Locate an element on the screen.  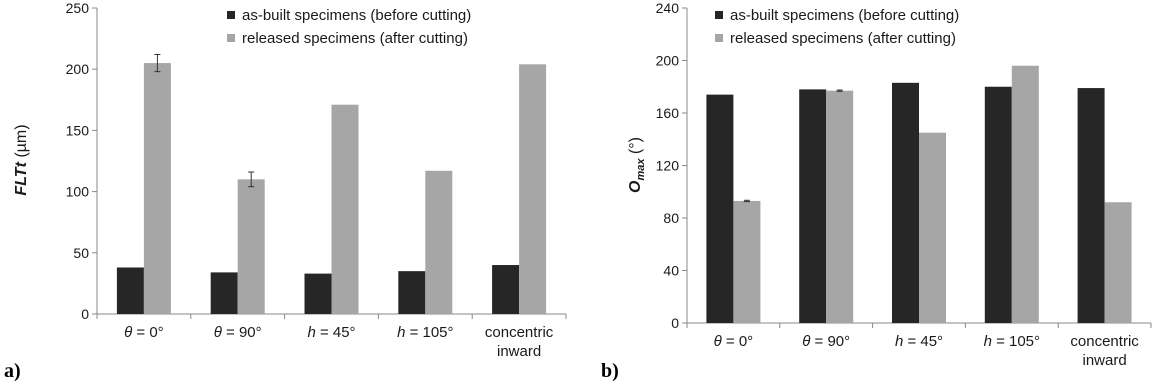
y-tick-label: 250 is located at coordinates (78, 8).